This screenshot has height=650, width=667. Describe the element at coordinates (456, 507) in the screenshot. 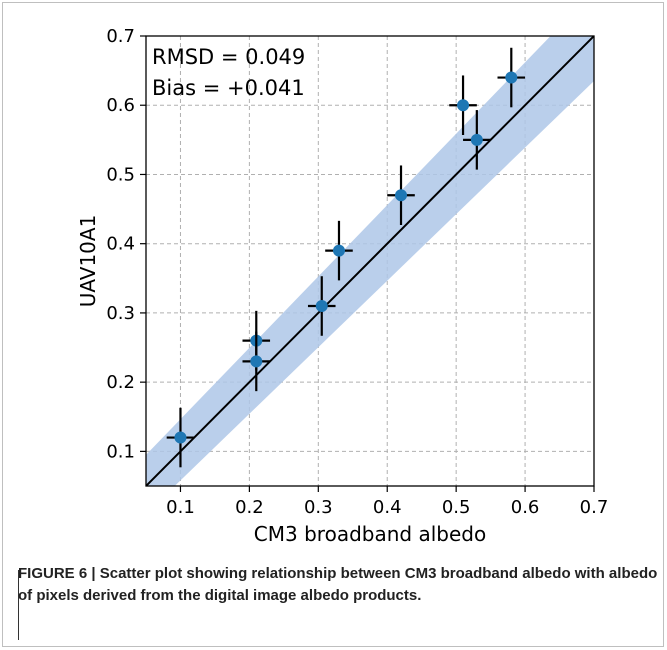

I see `x-tick-label: 0.5` at that location.